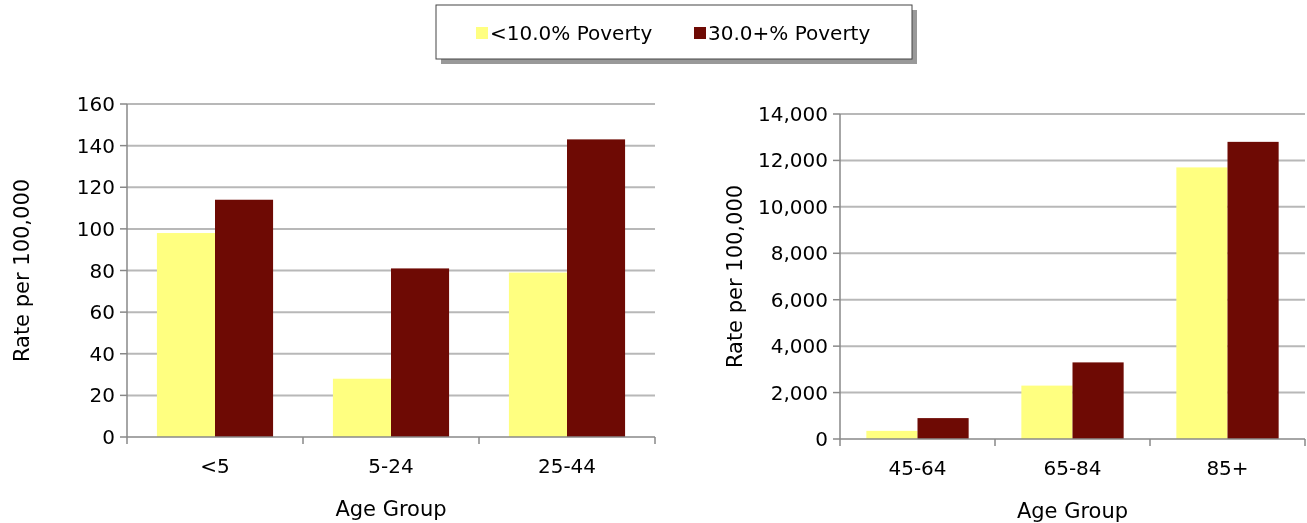 The height and width of the screenshot is (523, 1307). What do you see at coordinates (102, 312) in the screenshot?
I see `y-tick-label: 60` at bounding box center [102, 312].